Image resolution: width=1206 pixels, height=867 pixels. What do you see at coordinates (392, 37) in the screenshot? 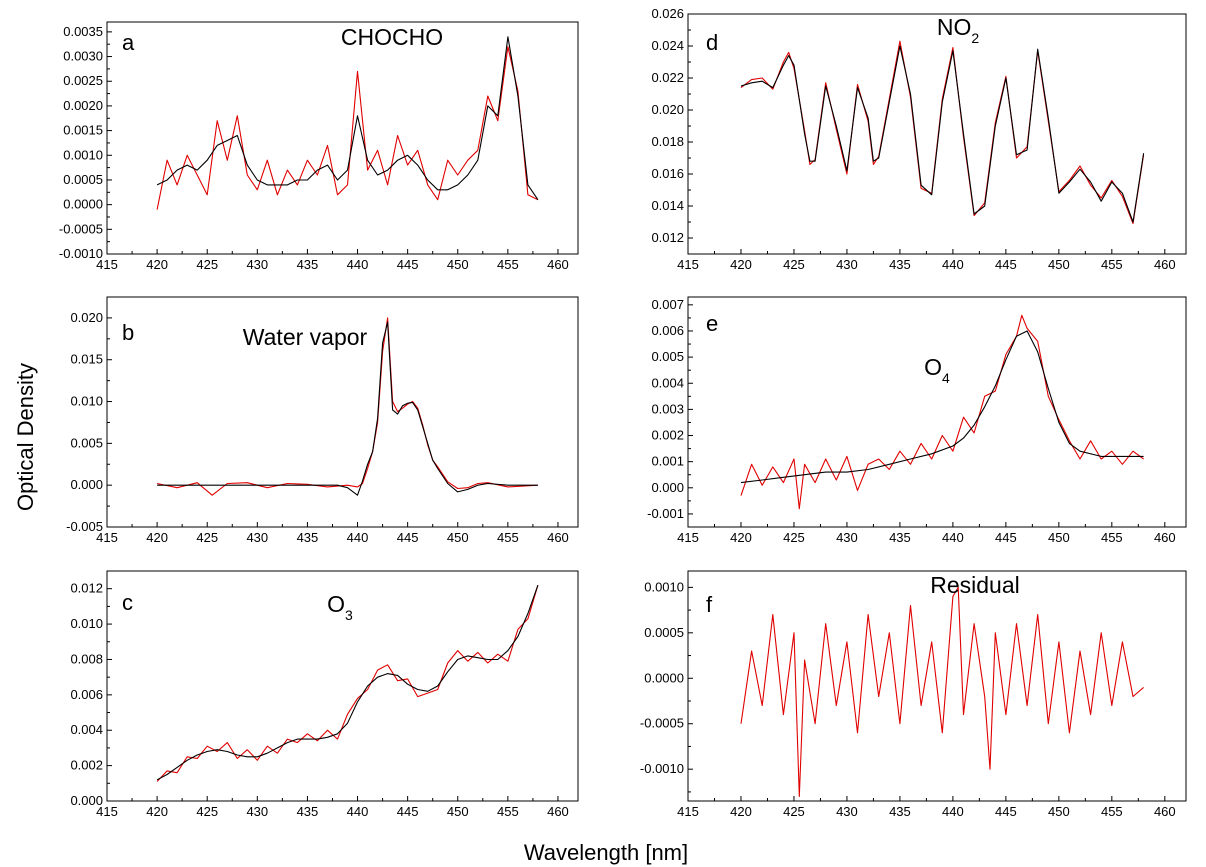
I see `panel-title: CHOCHO` at bounding box center [392, 37].